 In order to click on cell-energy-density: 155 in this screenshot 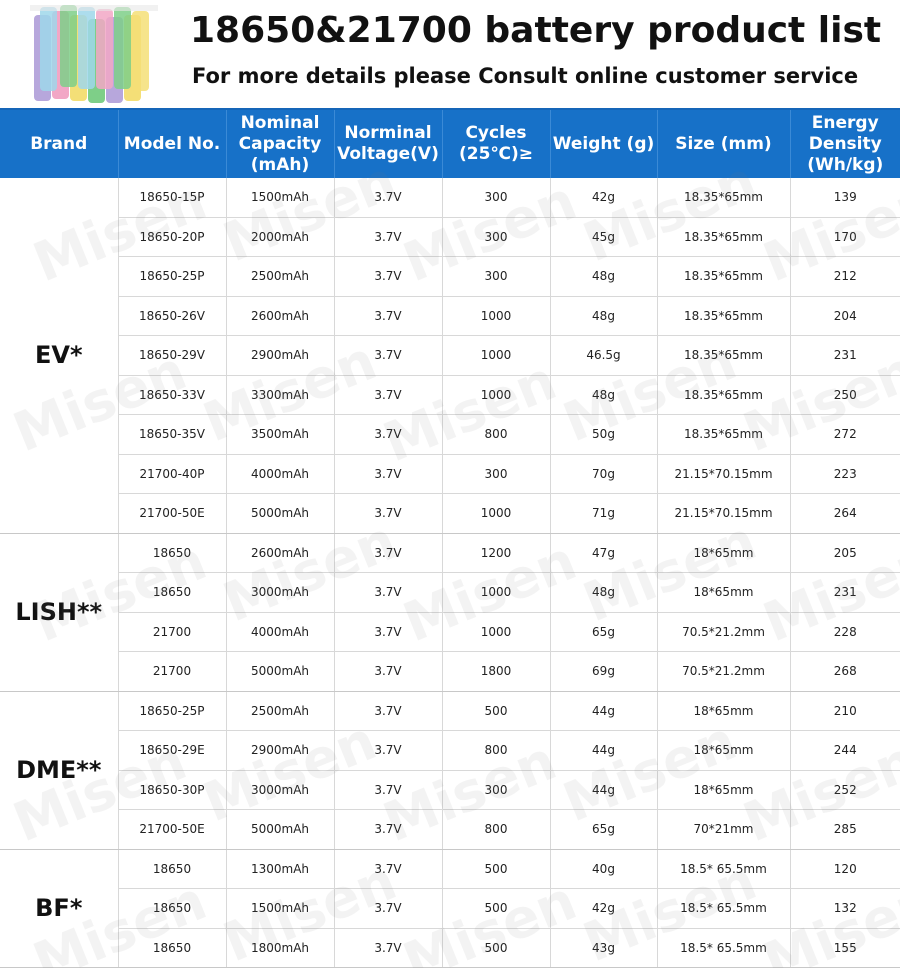, I will do `click(844, 948)`.